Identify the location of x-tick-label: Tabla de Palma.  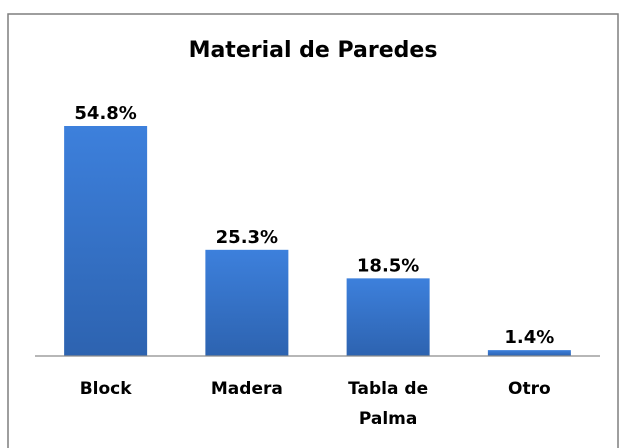
(388, 404).